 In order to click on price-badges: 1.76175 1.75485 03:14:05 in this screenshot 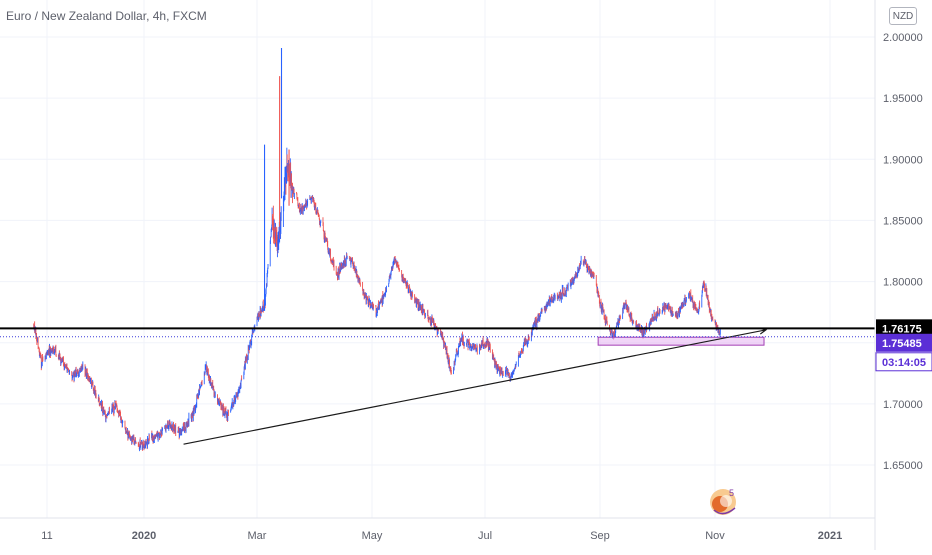, I will do `click(903, 345)`.